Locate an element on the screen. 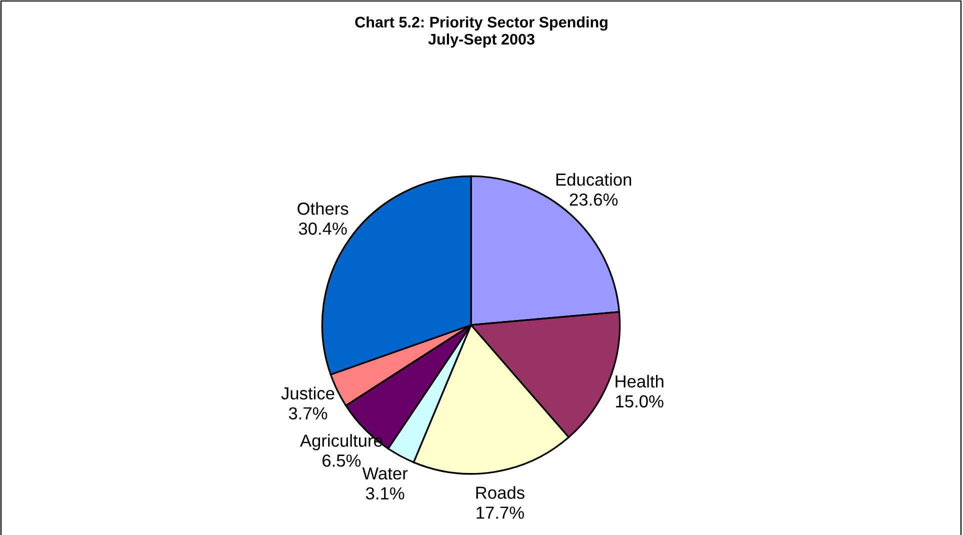 The image size is (963, 535). data-label: 23.6% is located at coordinates (594, 199).